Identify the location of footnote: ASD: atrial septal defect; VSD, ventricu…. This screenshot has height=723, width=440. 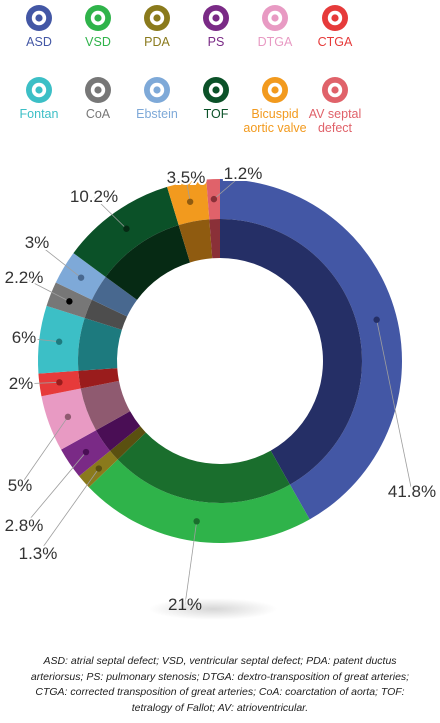
(220, 684).